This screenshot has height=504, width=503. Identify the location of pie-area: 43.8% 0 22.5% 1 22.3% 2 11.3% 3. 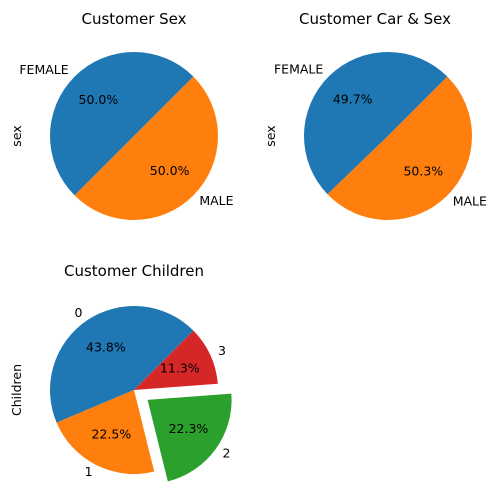
(140, 393).